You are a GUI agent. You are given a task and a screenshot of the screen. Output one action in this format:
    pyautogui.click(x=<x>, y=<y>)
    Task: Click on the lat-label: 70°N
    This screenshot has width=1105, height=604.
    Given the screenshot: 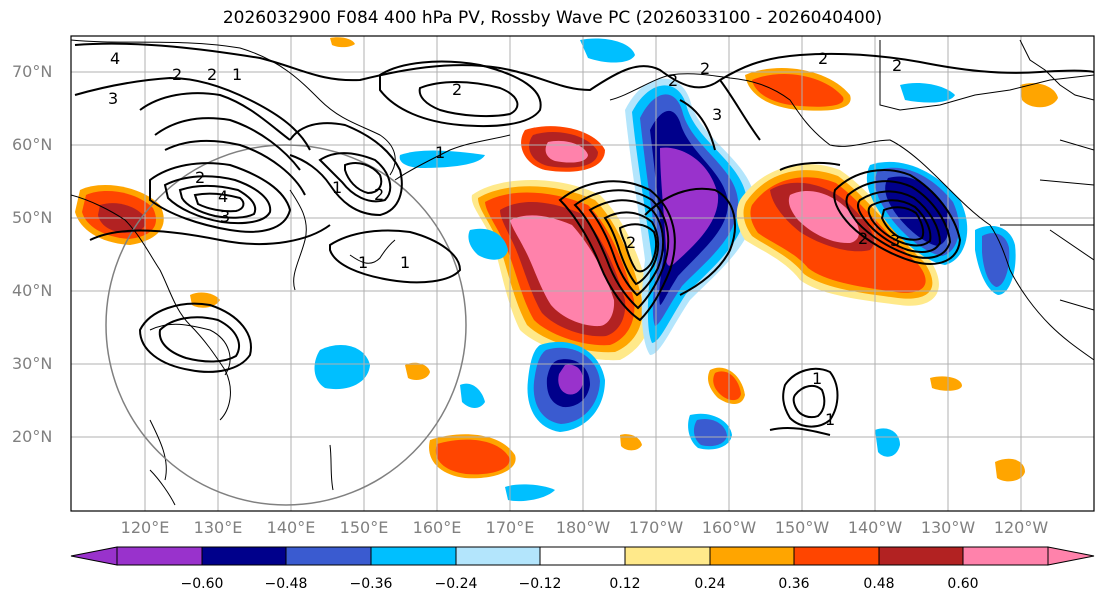 What is the action you would take?
    pyautogui.click(x=32, y=71)
    